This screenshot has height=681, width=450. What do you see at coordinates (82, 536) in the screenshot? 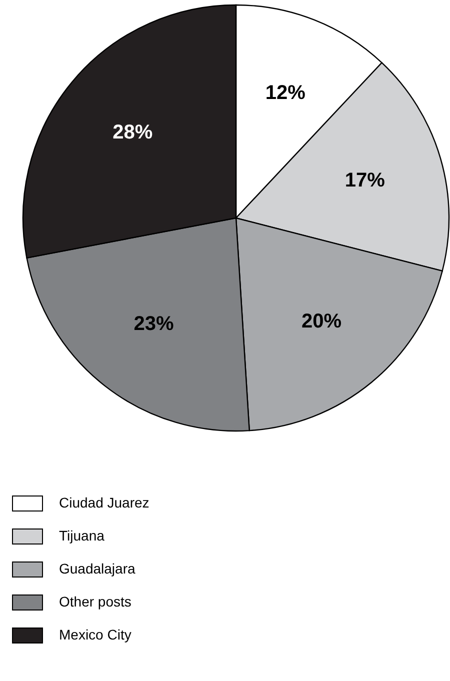
I see `legend-label: Tijuana` at bounding box center [82, 536].